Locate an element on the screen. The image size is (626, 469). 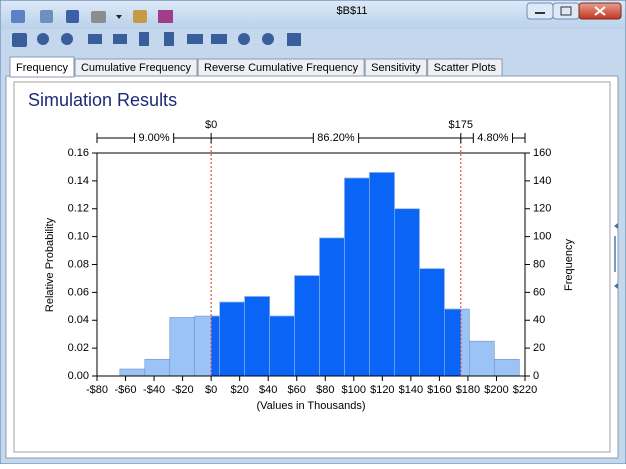
y-axis-label: Relative Probability is located at coordinates (50, 264).